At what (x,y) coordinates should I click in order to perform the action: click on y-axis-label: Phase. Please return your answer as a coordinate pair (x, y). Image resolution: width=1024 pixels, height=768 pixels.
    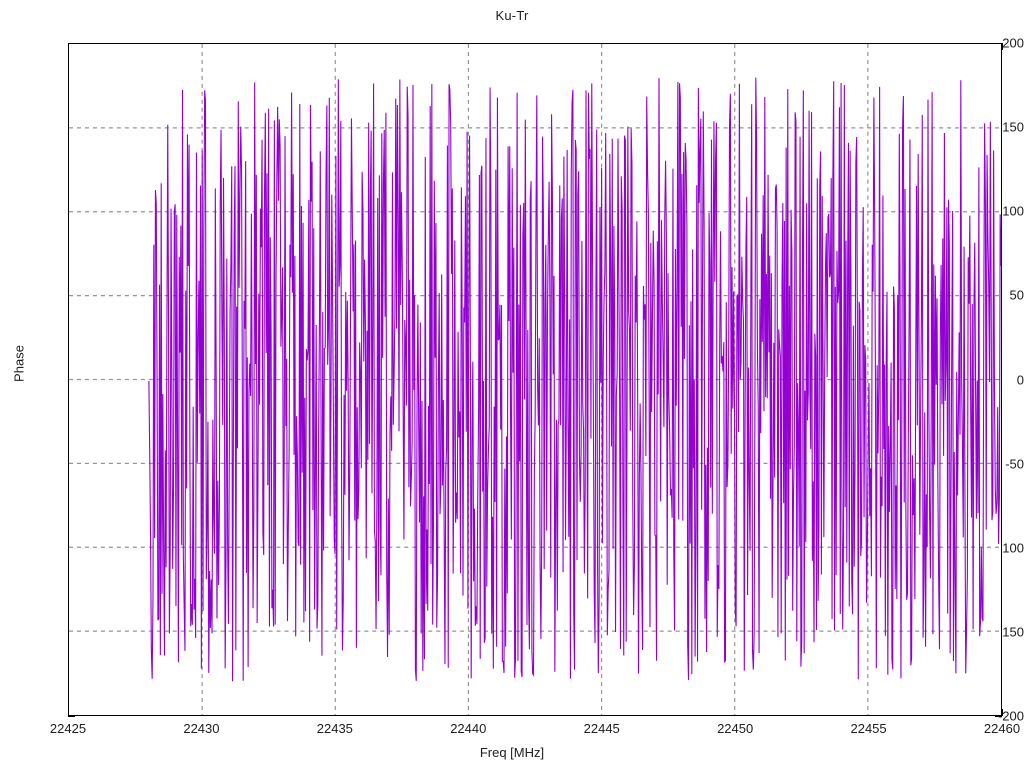
    Looking at the image, I should click on (19, 363).